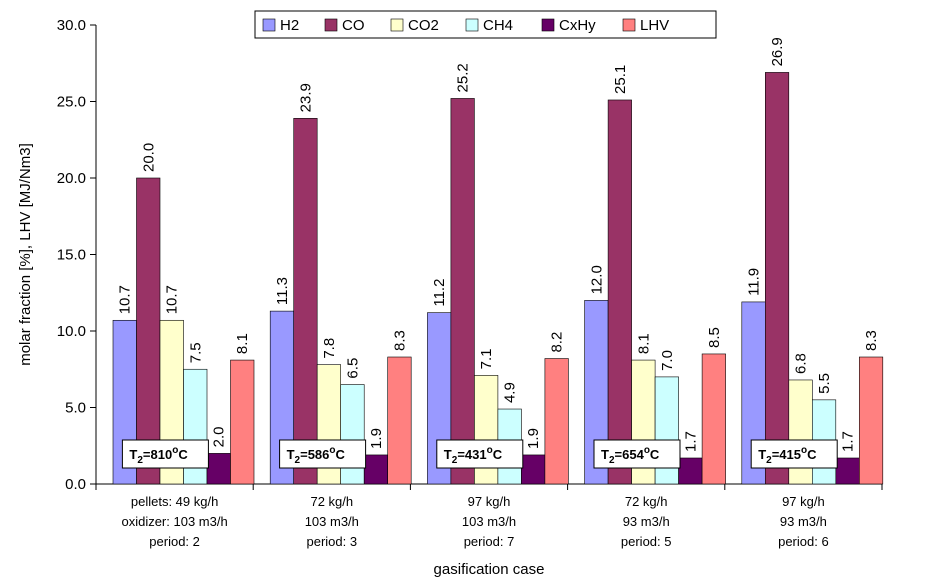  Describe the element at coordinates (25, 254) in the screenshot. I see `y-axis-title: molar fraction [%], LHV [MJ/Nm3]` at that location.